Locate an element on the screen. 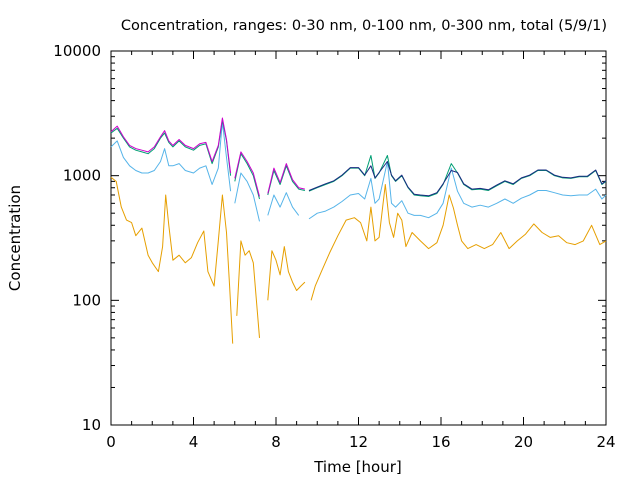 The height and width of the screenshot is (480, 640). x-tick-label: 12 is located at coordinates (358, 442).